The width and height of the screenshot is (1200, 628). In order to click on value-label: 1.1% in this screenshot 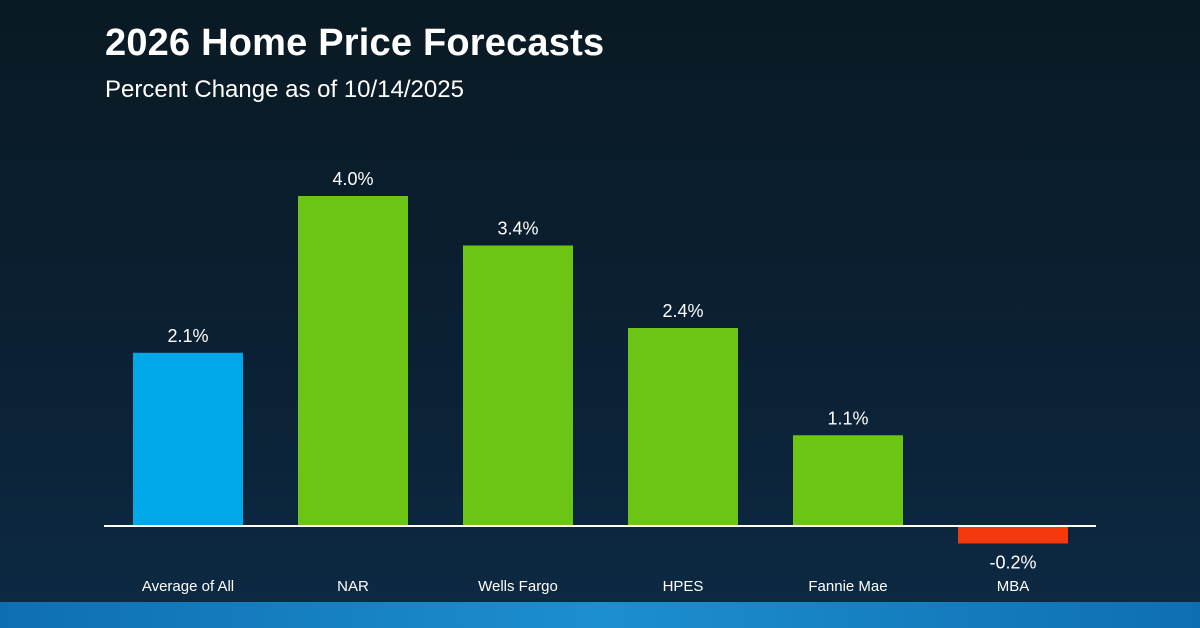, I will do `click(847, 418)`.